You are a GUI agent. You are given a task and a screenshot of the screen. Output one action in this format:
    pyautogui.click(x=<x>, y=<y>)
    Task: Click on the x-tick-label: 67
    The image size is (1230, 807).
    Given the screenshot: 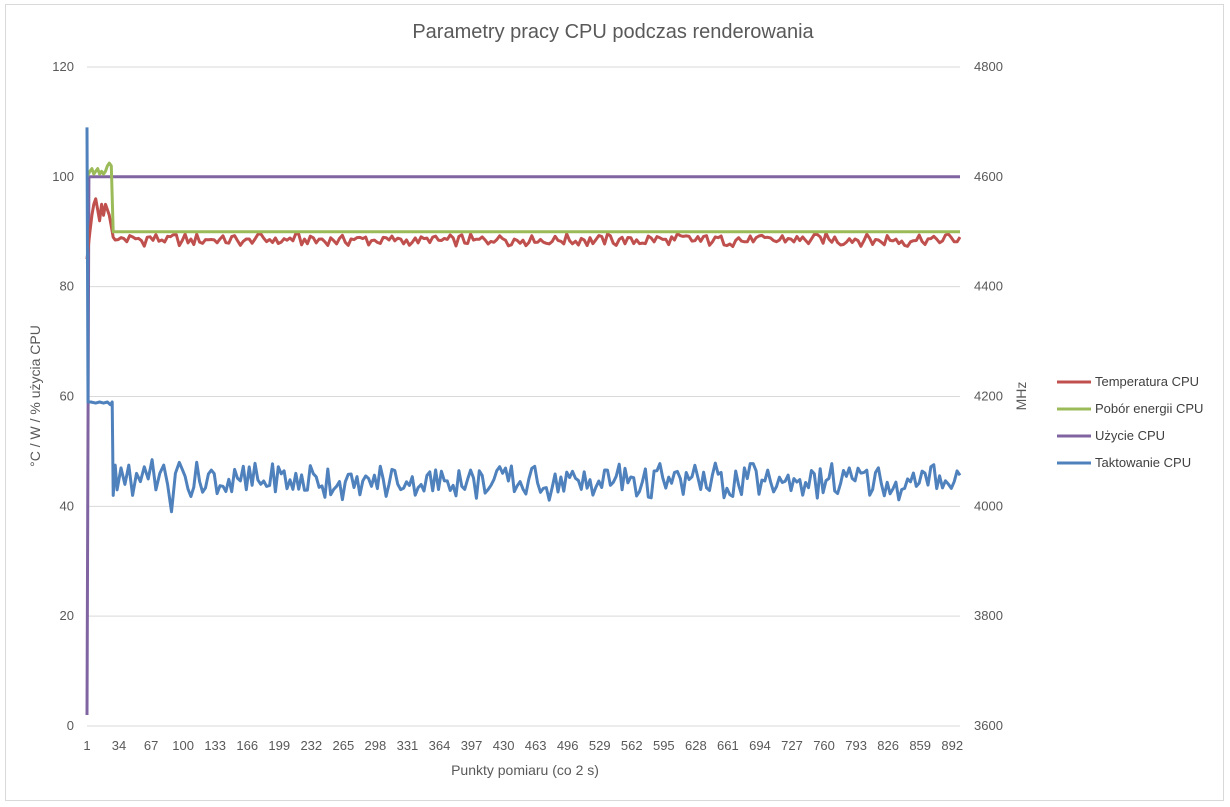 What is the action you would take?
    pyautogui.click(x=151, y=745)
    